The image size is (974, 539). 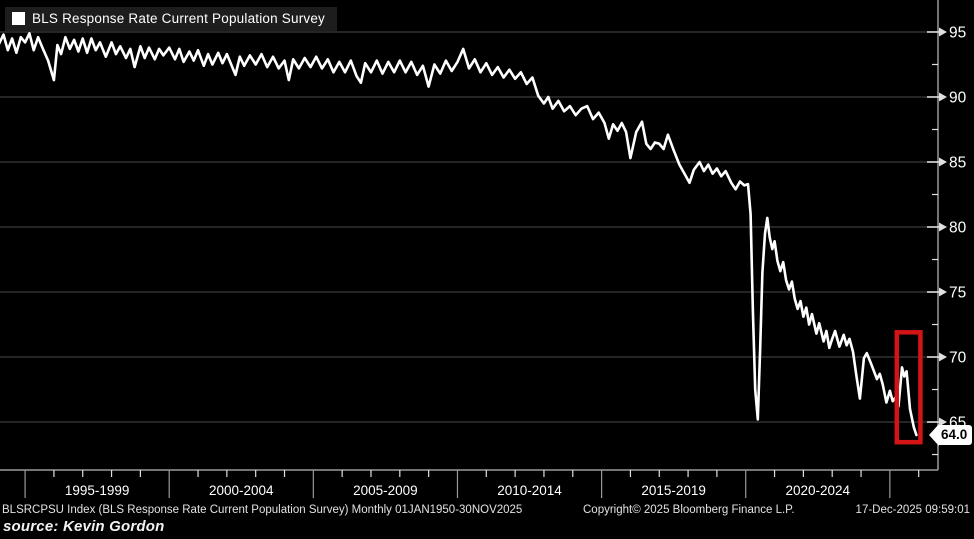 I want to click on y-tick-label: 80, so click(x=958, y=228).